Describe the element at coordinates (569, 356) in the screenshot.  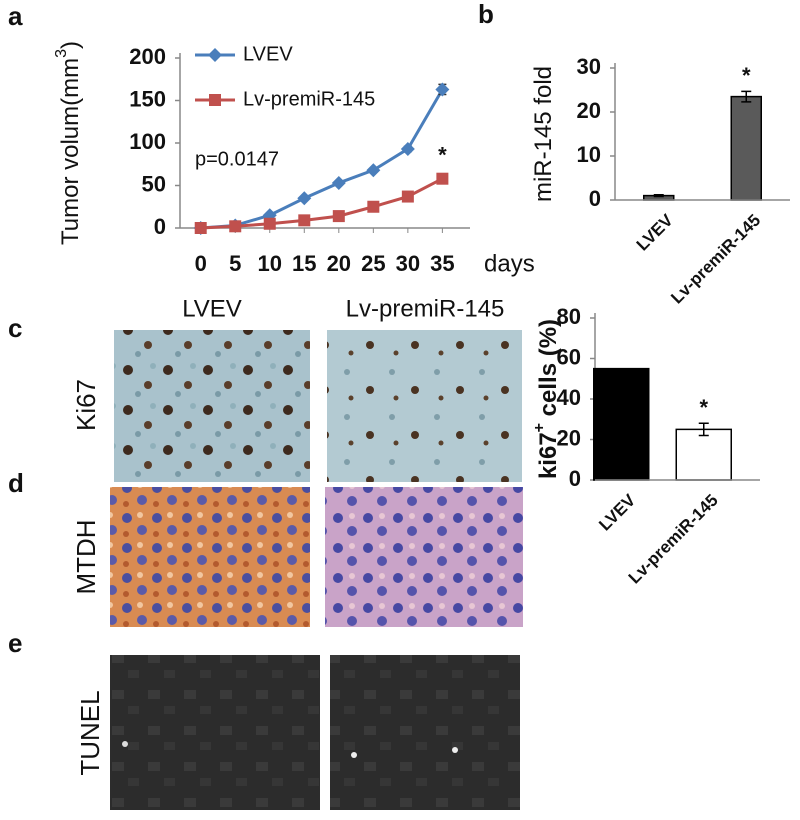
I see `y-tick-label: 60` at that location.